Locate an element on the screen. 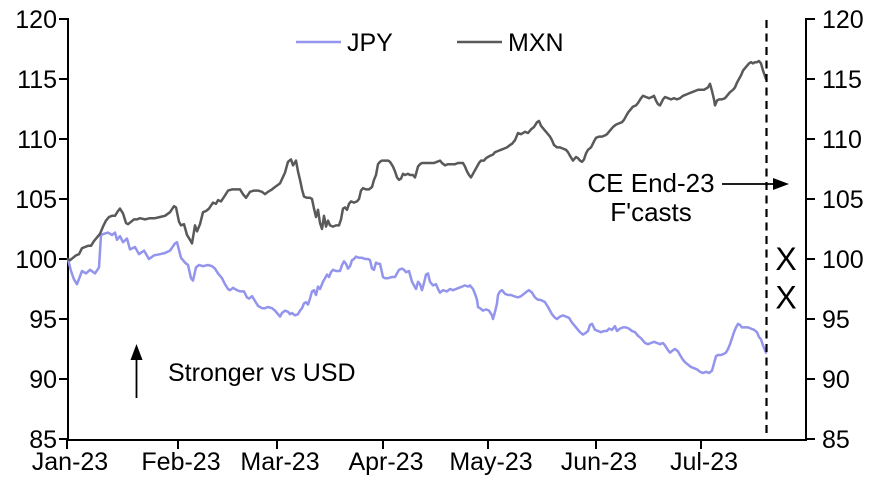 Image resolution: width=874 pixels, height=482 pixels. y-axis-label-left: 90 is located at coordinates (43, 380).